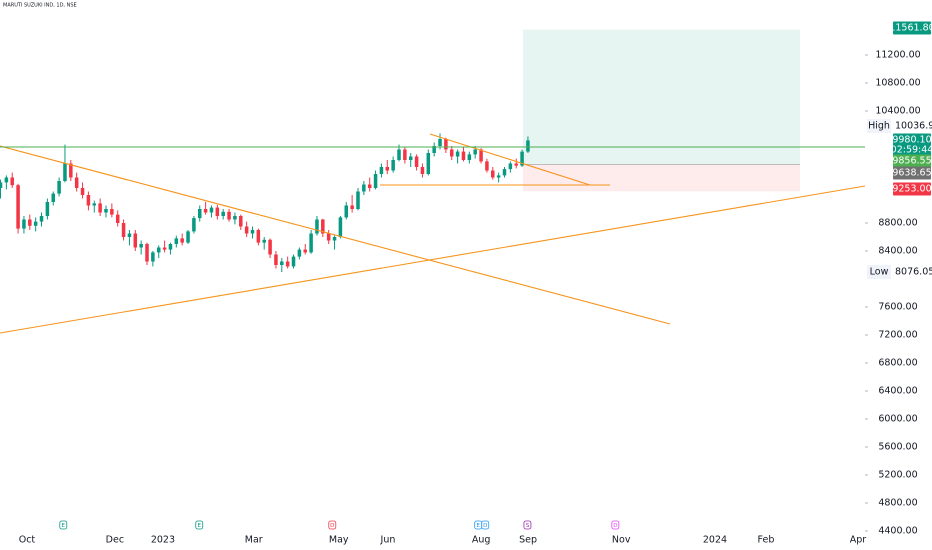  I want to click on drawings, so click(661, 110).